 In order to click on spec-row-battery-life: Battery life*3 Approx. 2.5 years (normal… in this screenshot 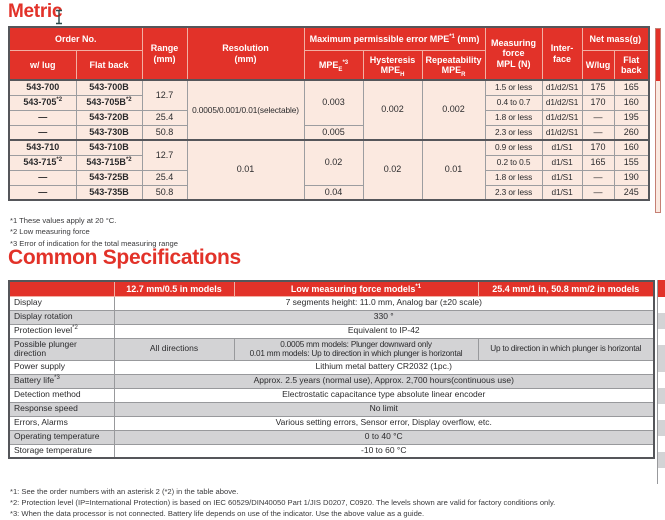, I will do `click(331, 381)`.